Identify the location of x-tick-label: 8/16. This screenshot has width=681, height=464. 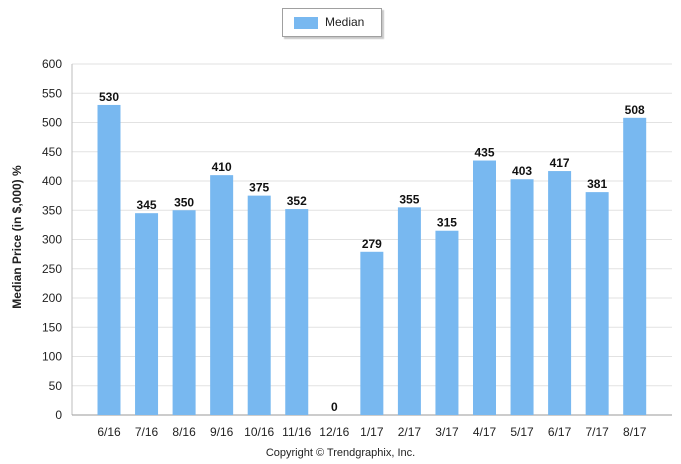
(184, 432).